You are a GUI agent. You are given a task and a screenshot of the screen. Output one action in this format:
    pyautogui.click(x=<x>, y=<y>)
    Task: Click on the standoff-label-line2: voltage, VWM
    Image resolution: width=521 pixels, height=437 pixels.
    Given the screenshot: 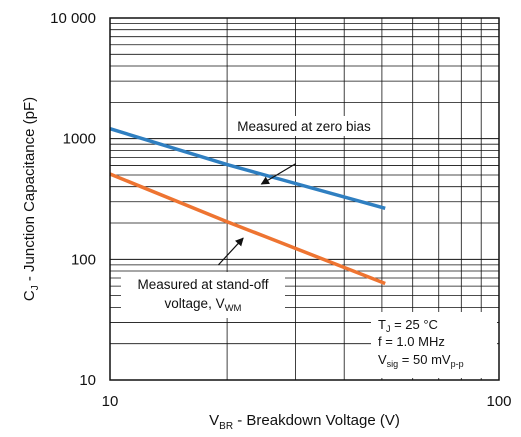 What is the action you would take?
    pyautogui.click(x=203, y=305)
    